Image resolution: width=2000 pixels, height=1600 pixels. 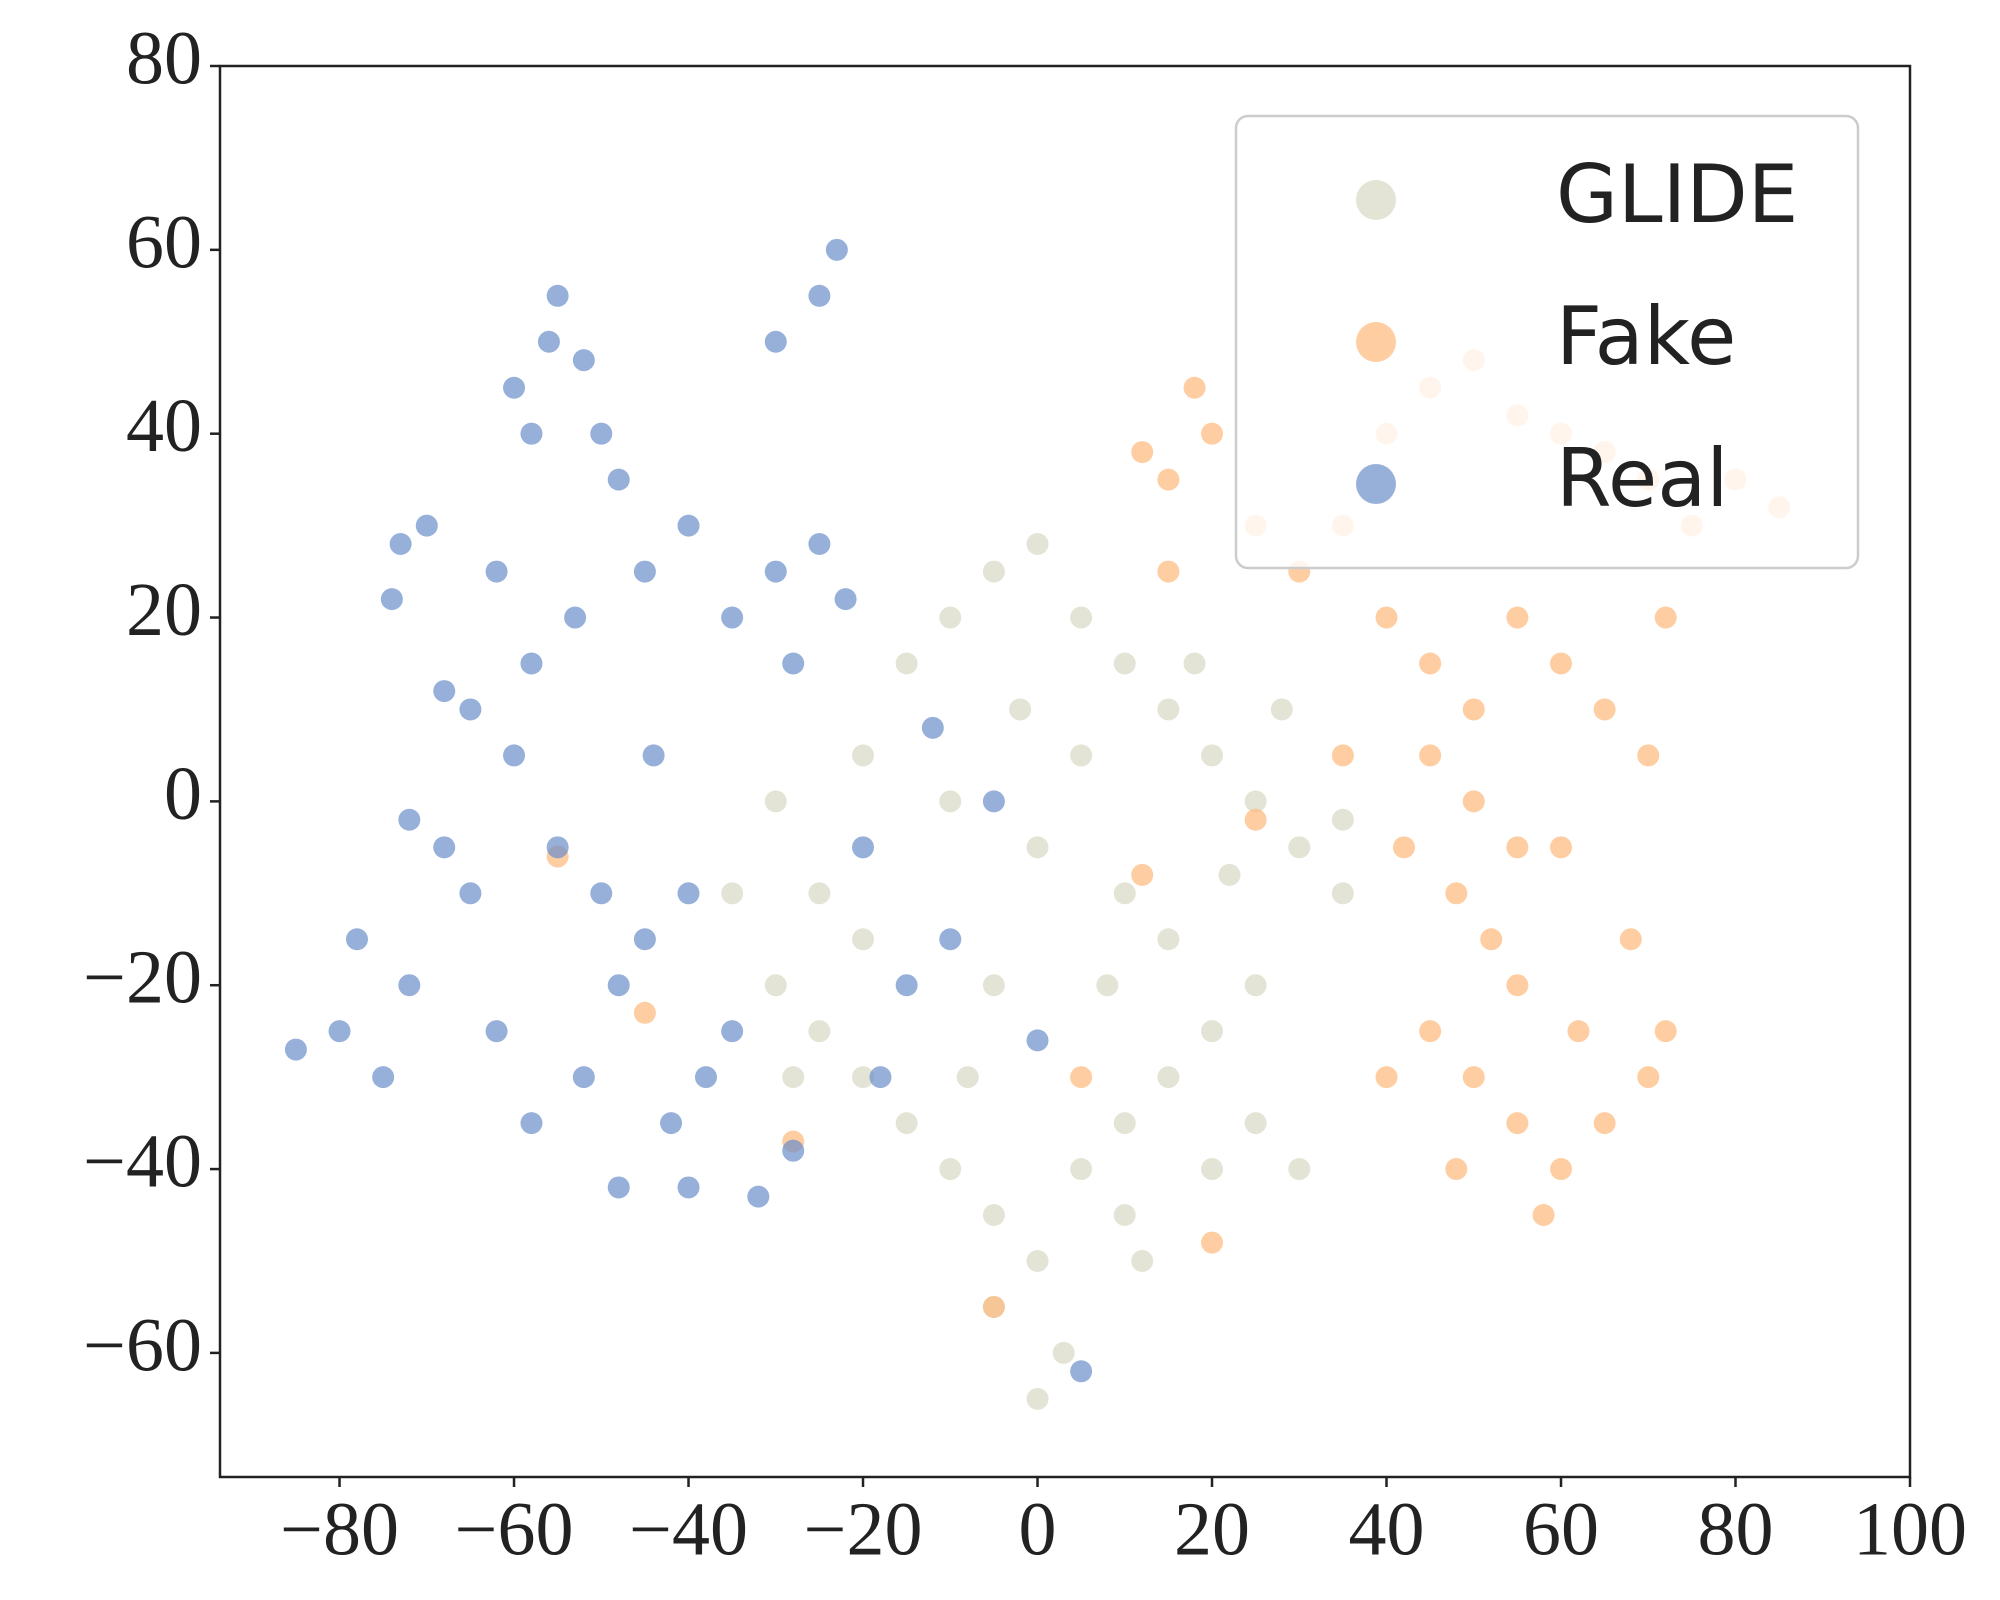 What do you see at coordinates (1736, 1529) in the screenshot?
I see `x-tick-label: 80` at bounding box center [1736, 1529].